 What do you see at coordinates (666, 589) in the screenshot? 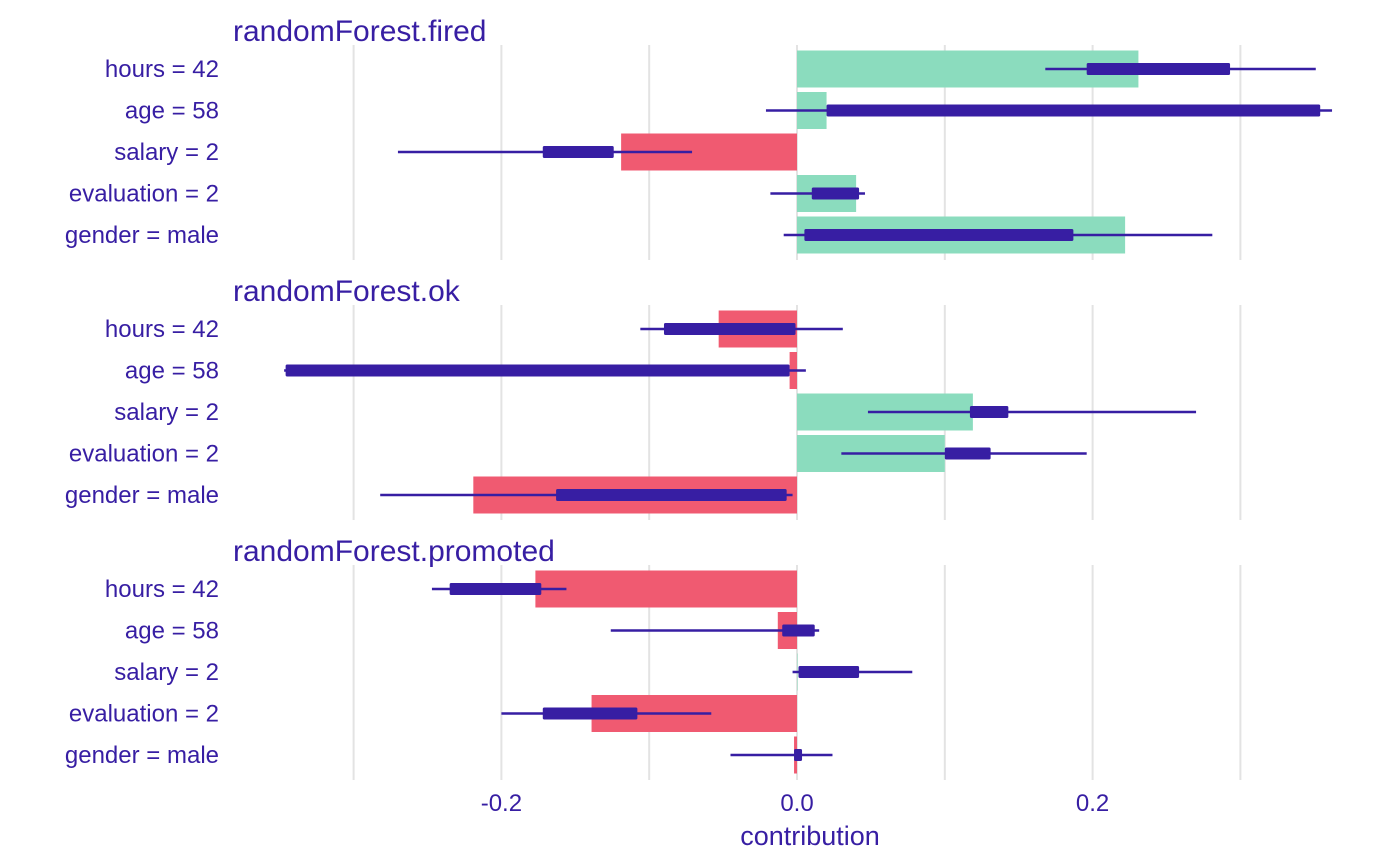
I see `contribution-bar` at bounding box center [666, 589].